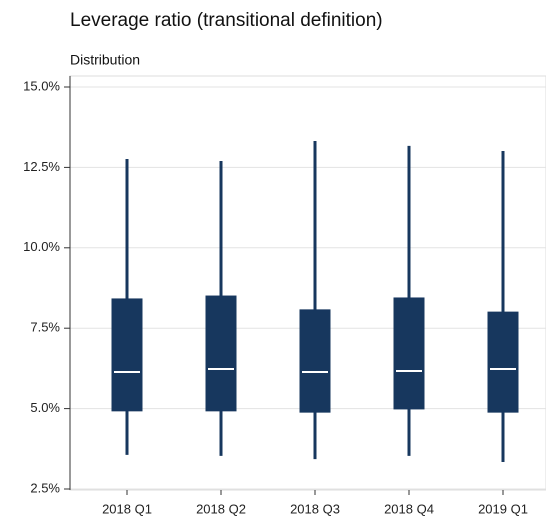  I want to click on x-tick-label: 2018 Q4, so click(409, 508).